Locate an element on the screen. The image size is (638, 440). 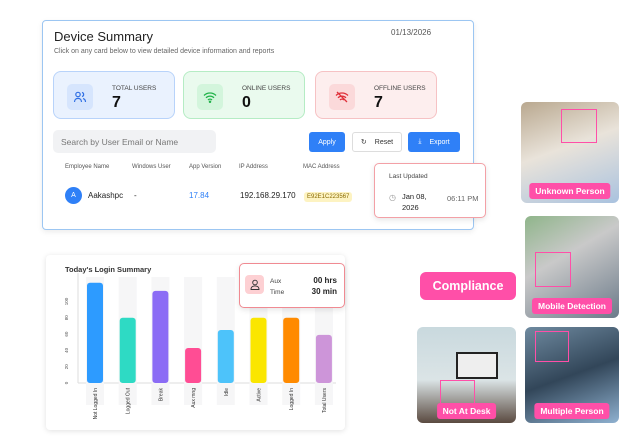
multiple-person-photo: Multiple Person is located at coordinates (572, 375).